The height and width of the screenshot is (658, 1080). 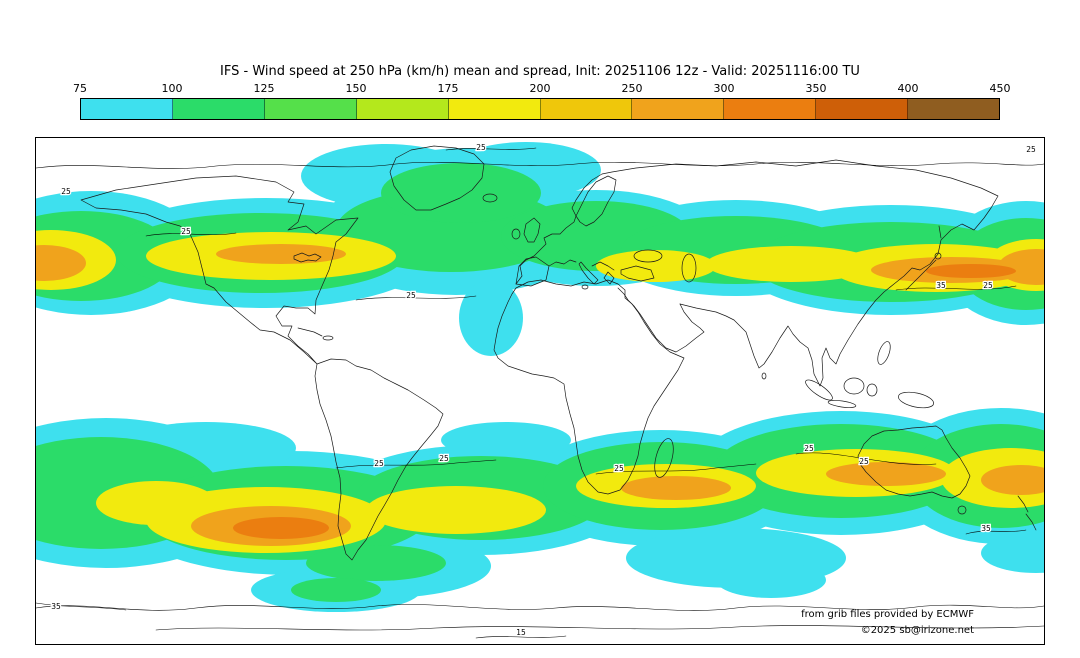 I want to click on colorbar-tick: 75, so click(x=80, y=88).